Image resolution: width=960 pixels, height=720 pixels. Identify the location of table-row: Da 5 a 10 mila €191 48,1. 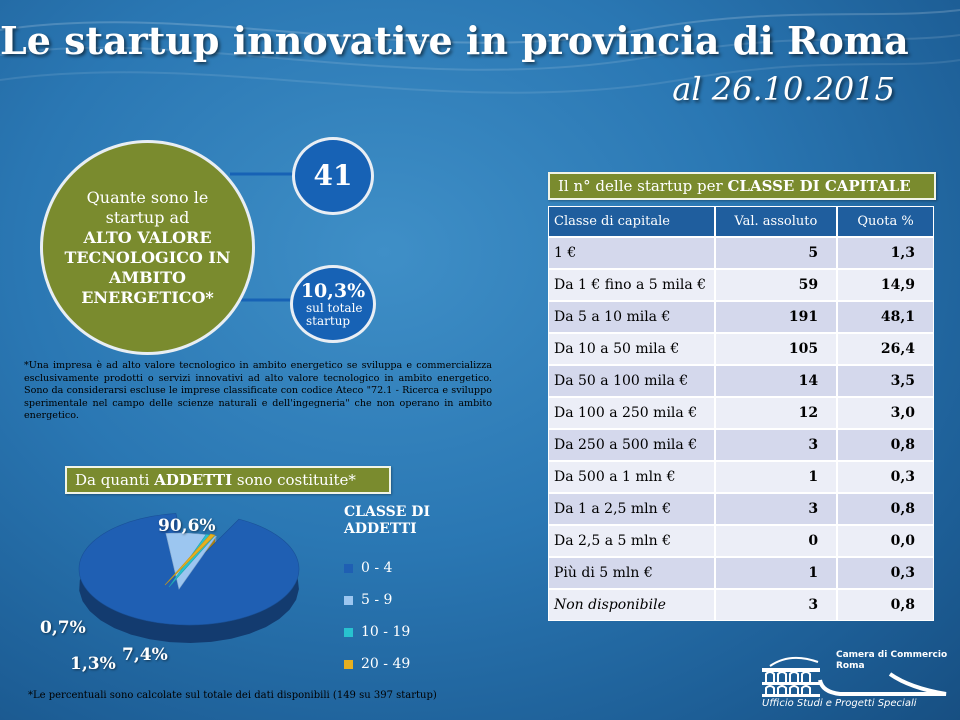
(741, 317).